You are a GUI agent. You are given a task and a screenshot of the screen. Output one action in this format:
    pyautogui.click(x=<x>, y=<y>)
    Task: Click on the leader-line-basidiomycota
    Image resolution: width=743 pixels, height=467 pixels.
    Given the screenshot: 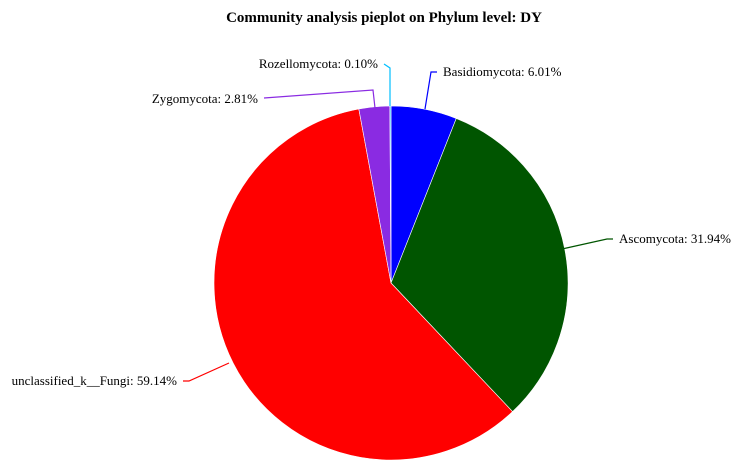 What is the action you would take?
    pyautogui.click(x=430, y=90)
    